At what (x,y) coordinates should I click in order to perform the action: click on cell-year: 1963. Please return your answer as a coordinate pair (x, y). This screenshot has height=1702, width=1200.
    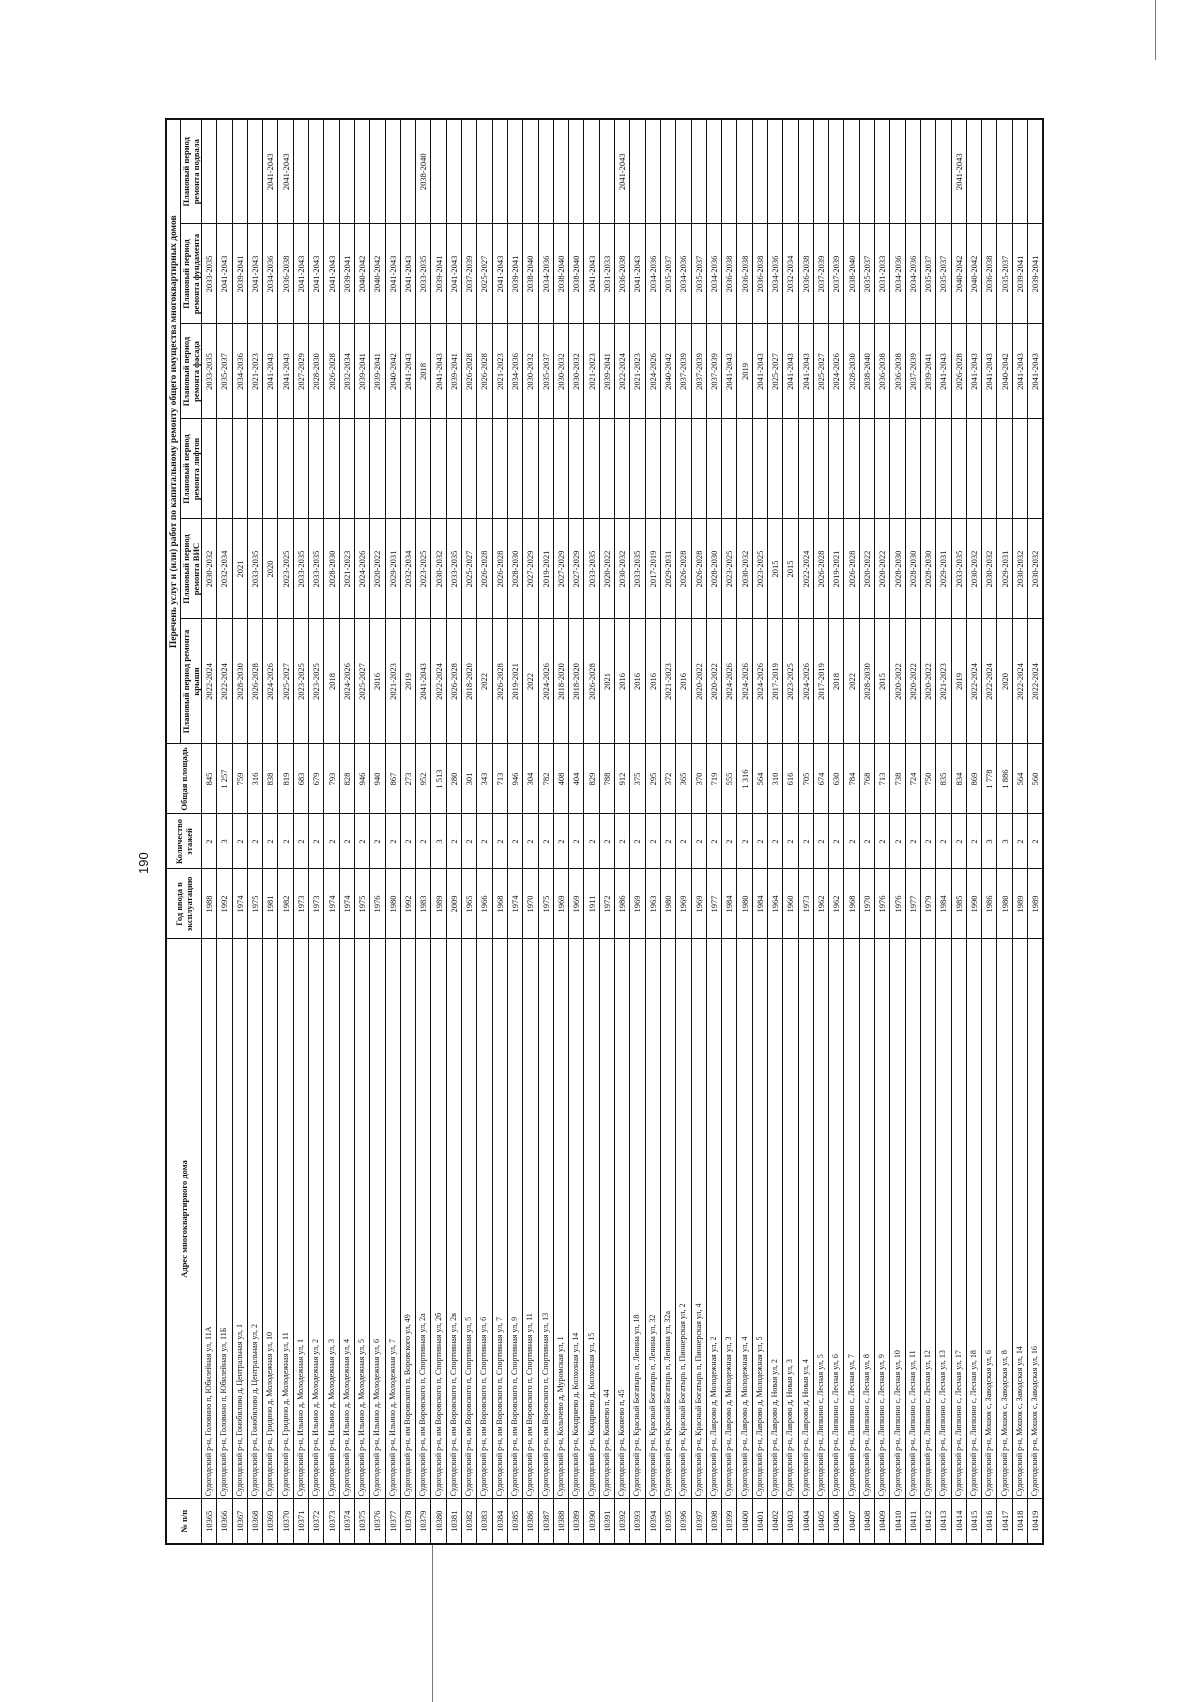
    Looking at the image, I should click on (653, 904).